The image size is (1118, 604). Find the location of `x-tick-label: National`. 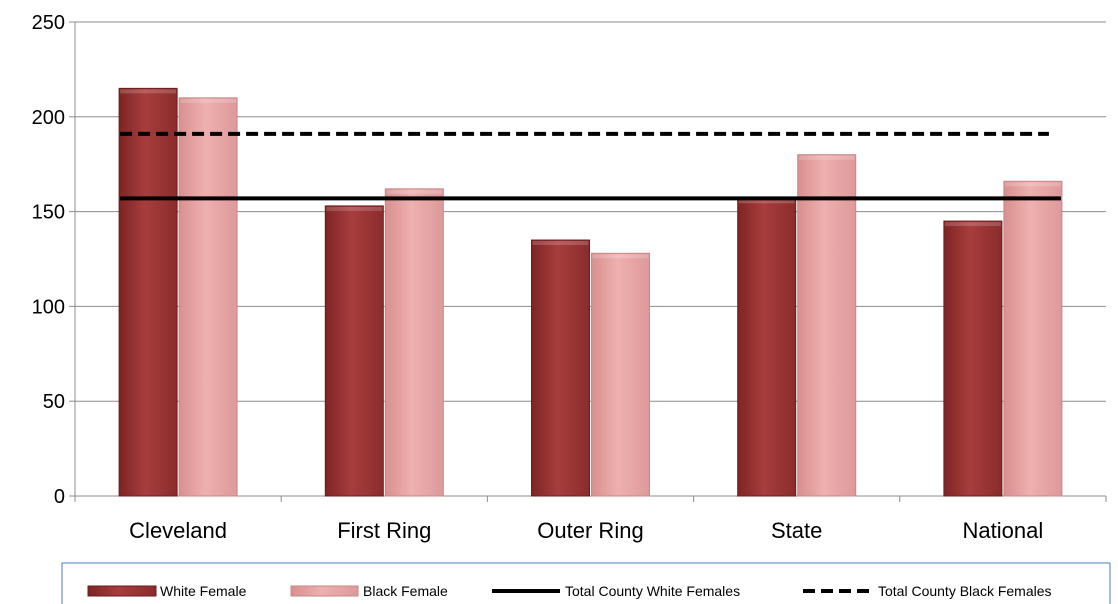

x-tick-label: National is located at coordinates (1003, 530).